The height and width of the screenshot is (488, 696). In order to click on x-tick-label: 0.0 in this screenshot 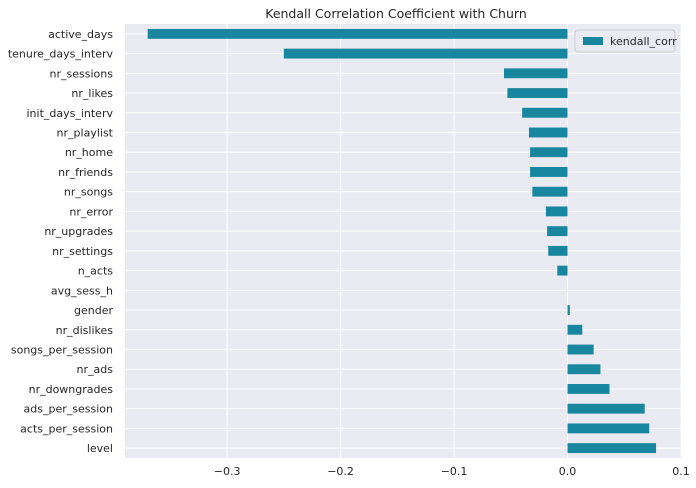, I will do `click(568, 471)`.